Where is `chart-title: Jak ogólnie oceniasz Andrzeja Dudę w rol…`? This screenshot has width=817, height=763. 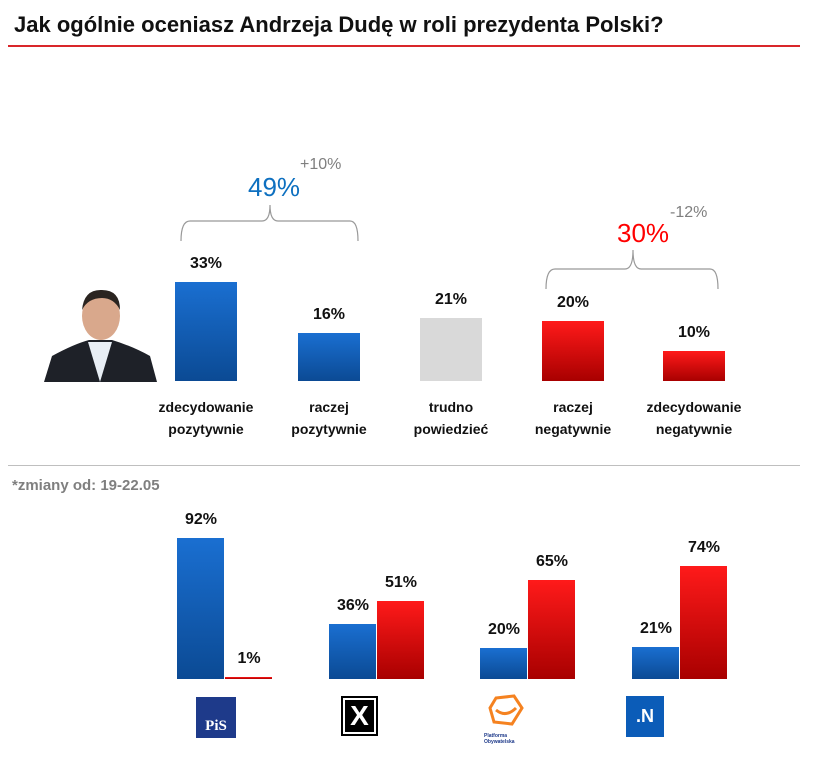
chart-title: Jak ogólnie oceniasz Andrzeja Dudę w rol… is located at coordinates (339, 24).